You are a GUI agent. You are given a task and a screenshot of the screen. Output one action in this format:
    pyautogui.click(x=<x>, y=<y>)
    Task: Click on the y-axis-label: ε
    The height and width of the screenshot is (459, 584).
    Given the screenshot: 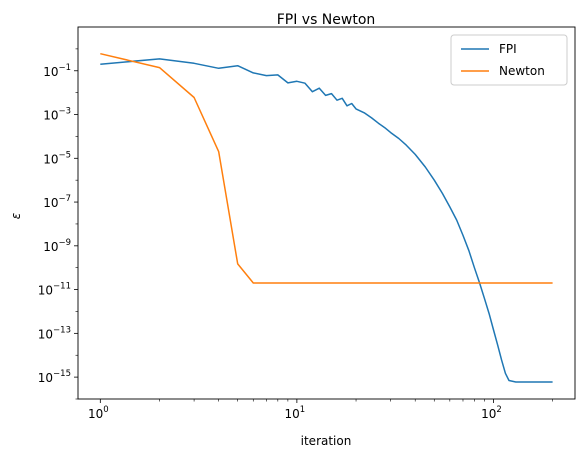 What is the action you would take?
    pyautogui.click(x=16, y=215)
    